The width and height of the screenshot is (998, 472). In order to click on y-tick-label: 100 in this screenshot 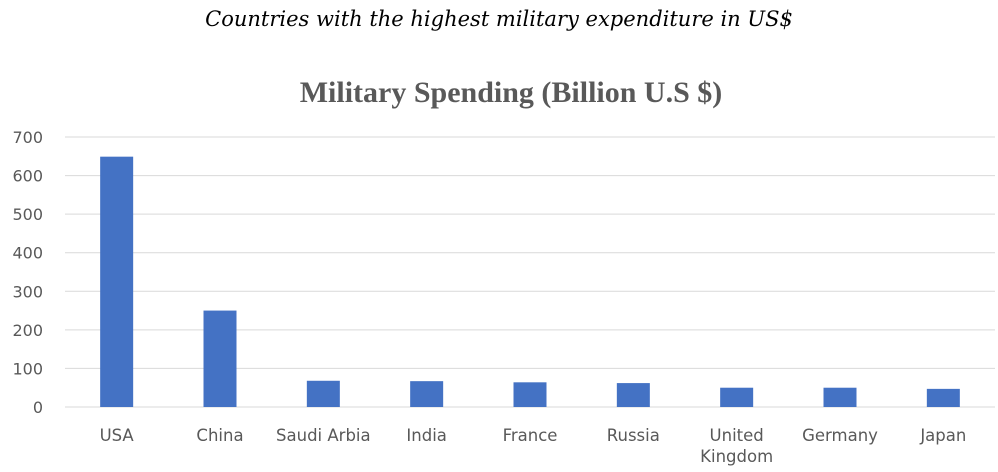, I will do `click(27, 368)`.